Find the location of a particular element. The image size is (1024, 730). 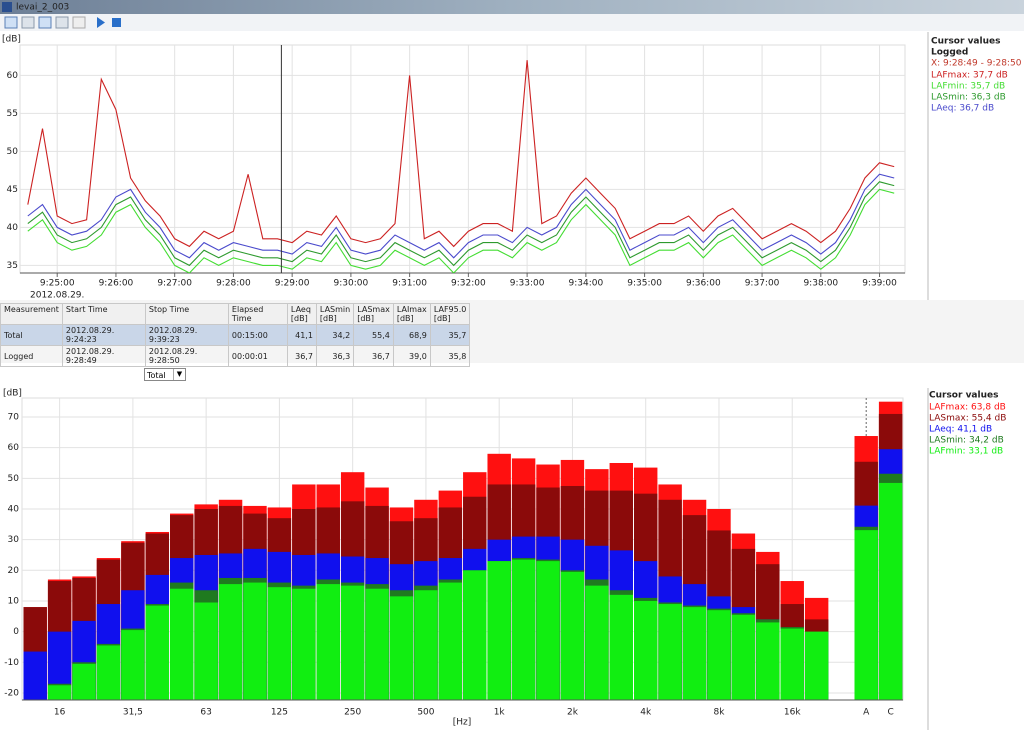

x-tick-label: 9:31:00 is located at coordinates (409, 284).